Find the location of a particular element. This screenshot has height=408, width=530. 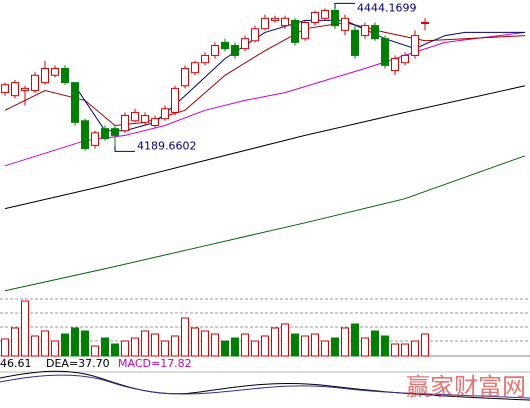

macd-dif-label: 46.61 is located at coordinates (16, 363).